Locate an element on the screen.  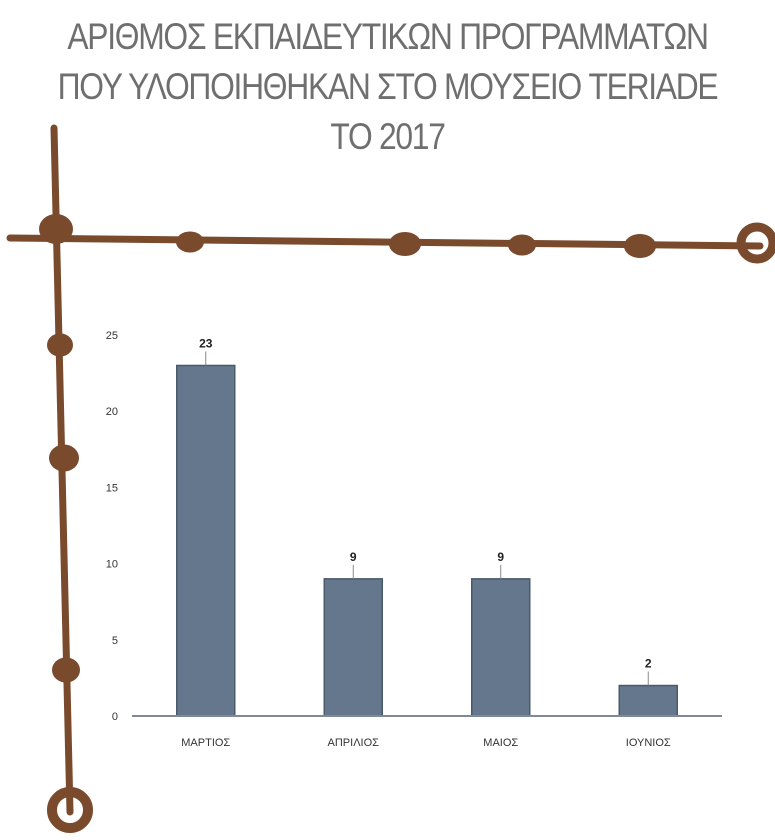
title-line-1: ΑΡΙΘΜΟΣ ΕΚΠΑΙΔΕΥΤΙΚΩΝ ΠΡΟΓΡΑΜΜΑΤΩΝ is located at coordinates (388, 36).